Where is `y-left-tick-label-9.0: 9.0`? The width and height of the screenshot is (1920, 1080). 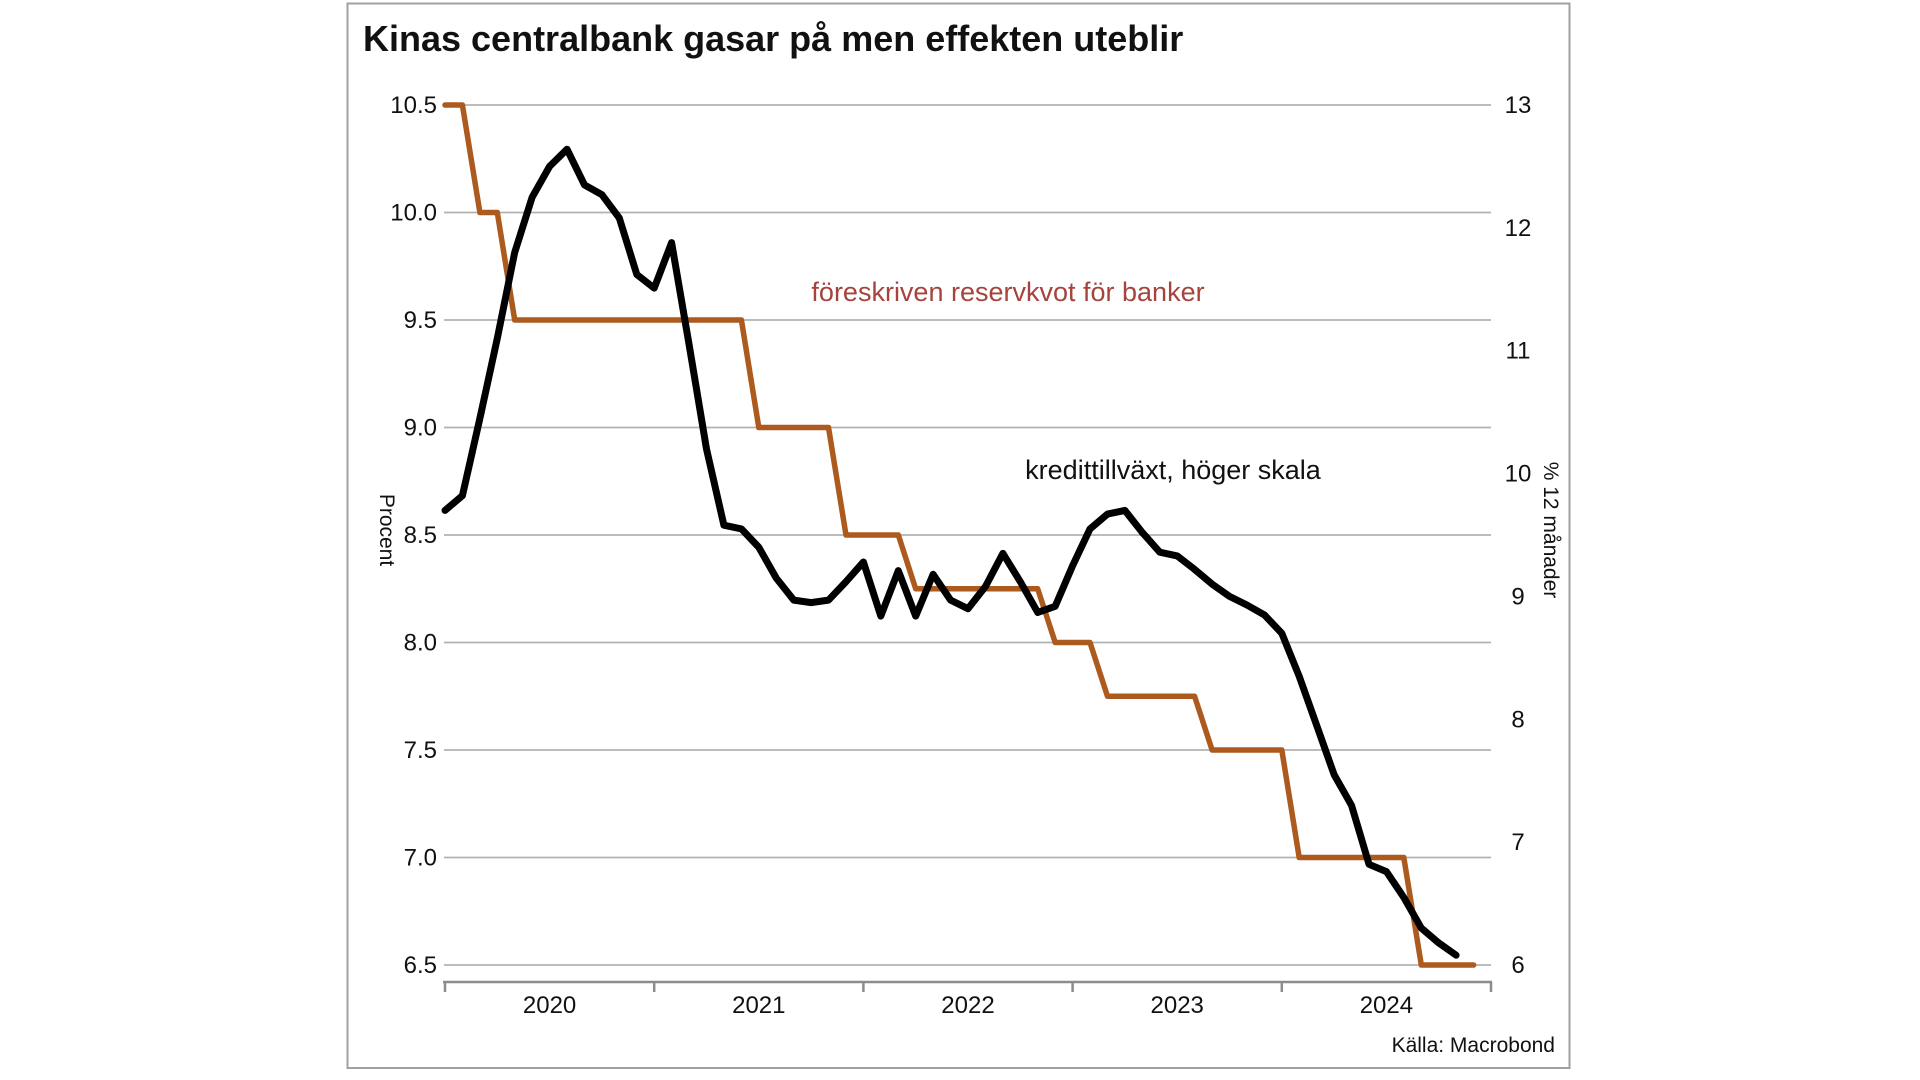 y-left-tick-label-9.0: 9.0 is located at coordinates (420, 428).